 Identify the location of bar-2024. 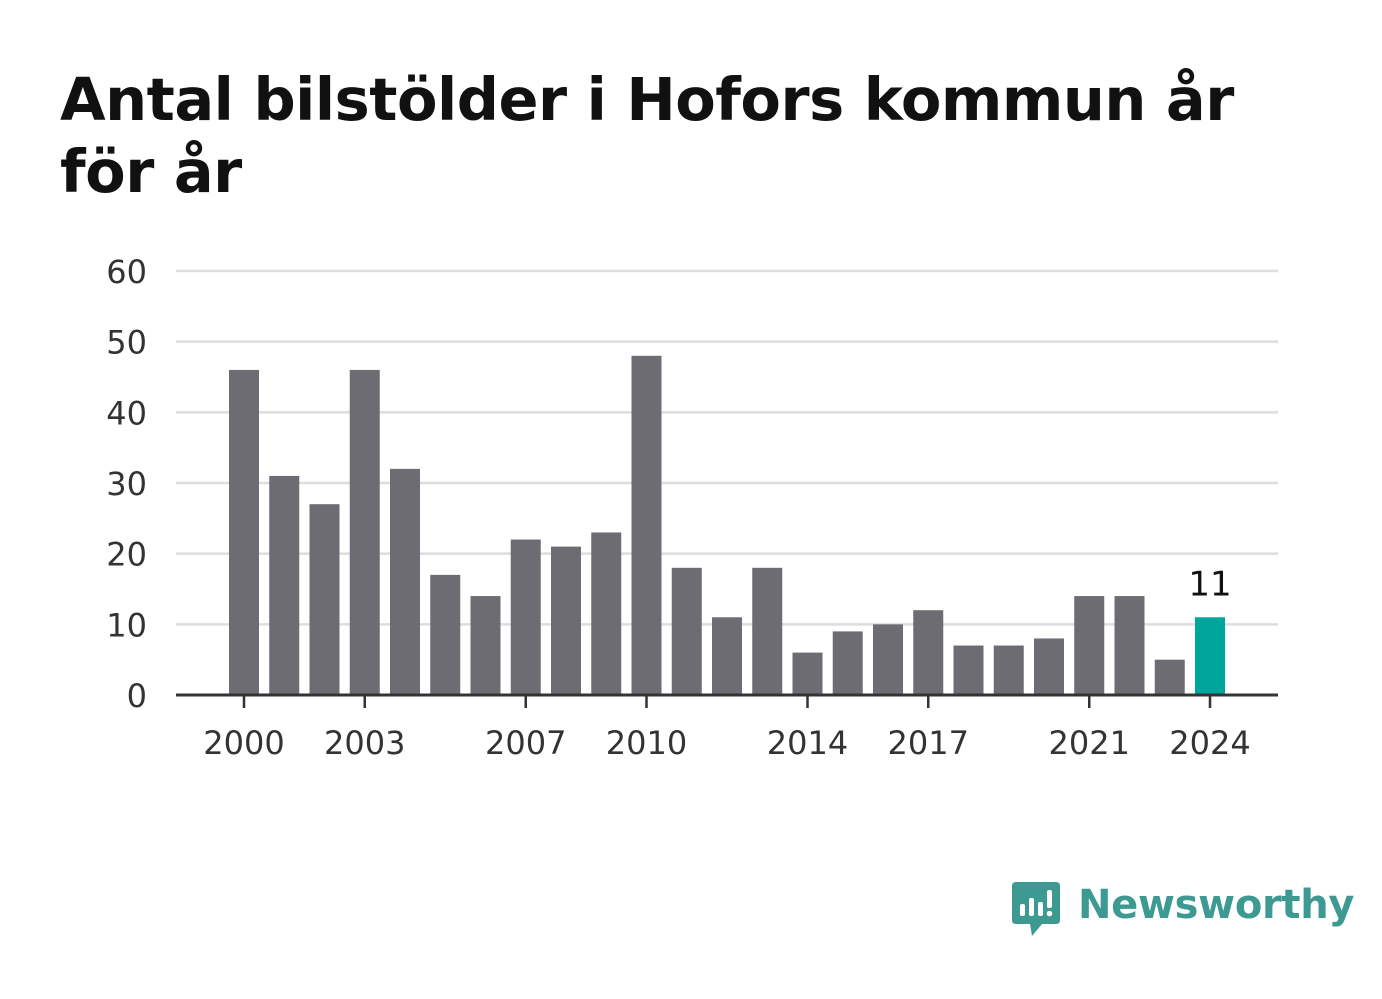
(1210, 656).